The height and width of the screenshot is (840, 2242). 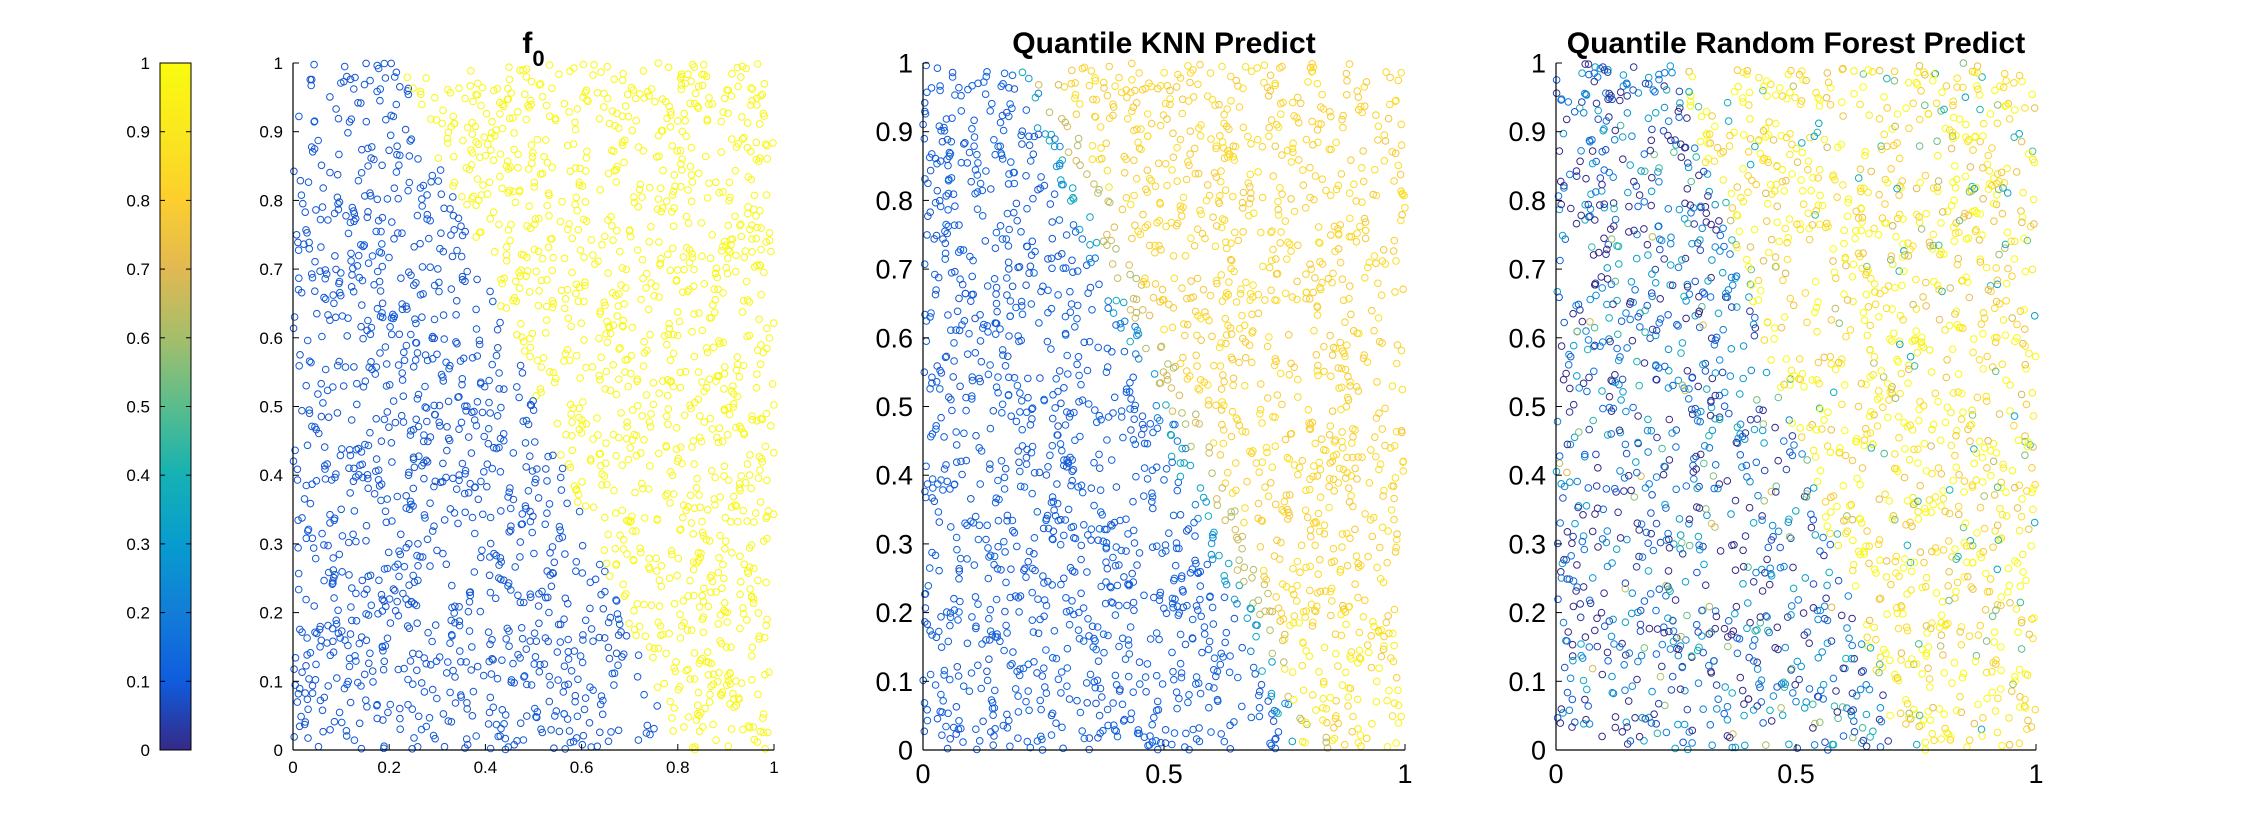 What do you see at coordinates (894, 270) in the screenshot?
I see `y-tick-label: 0.7` at bounding box center [894, 270].